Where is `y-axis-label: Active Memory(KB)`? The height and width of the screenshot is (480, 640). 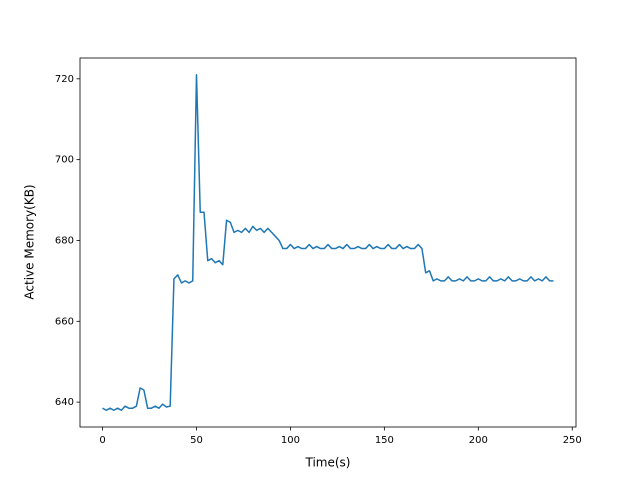 y-axis-label: Active Memory(KB) is located at coordinates (30, 241).